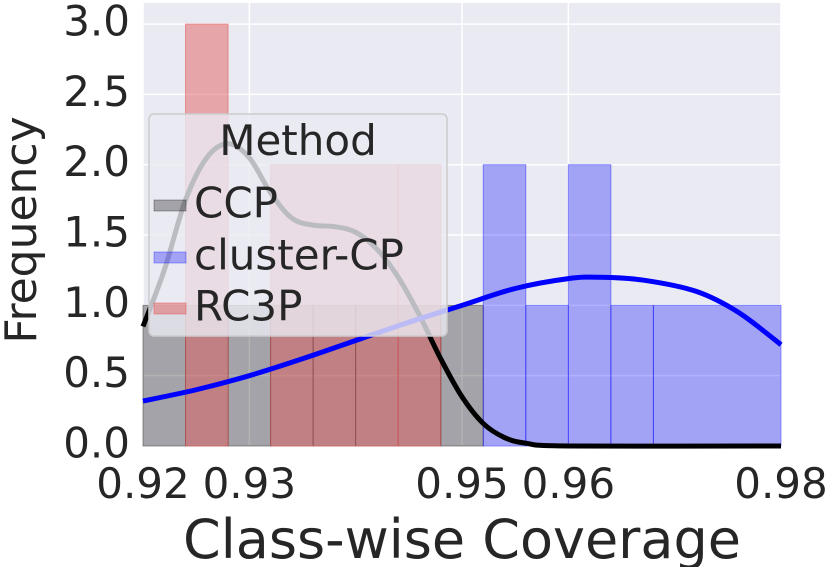 This screenshot has height=567, width=830. I want to click on x-tick-labels: 0.92 0.93 0.95 0.96 0.98, so click(462, 483).